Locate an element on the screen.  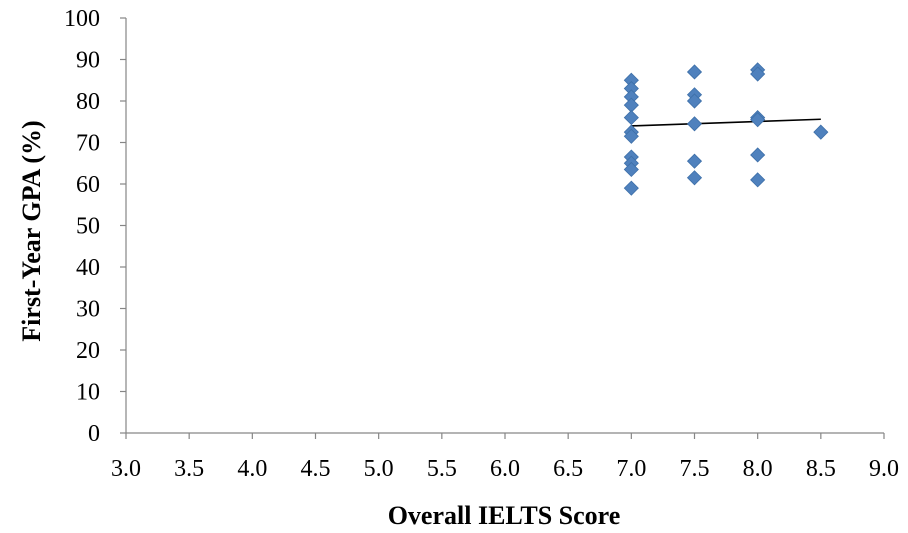
trendline is located at coordinates (726, 122).